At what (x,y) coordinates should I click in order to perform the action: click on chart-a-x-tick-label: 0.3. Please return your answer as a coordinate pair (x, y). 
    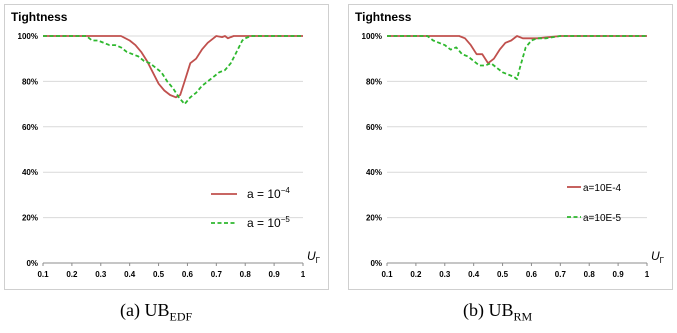
    Looking at the image, I should click on (101, 274).